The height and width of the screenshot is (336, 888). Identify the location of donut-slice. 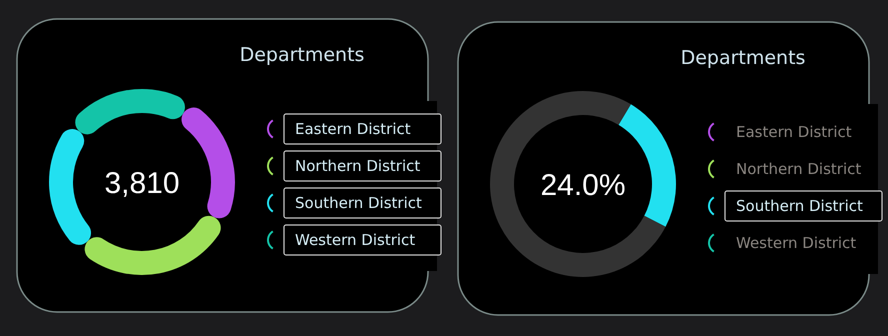
(578, 184).